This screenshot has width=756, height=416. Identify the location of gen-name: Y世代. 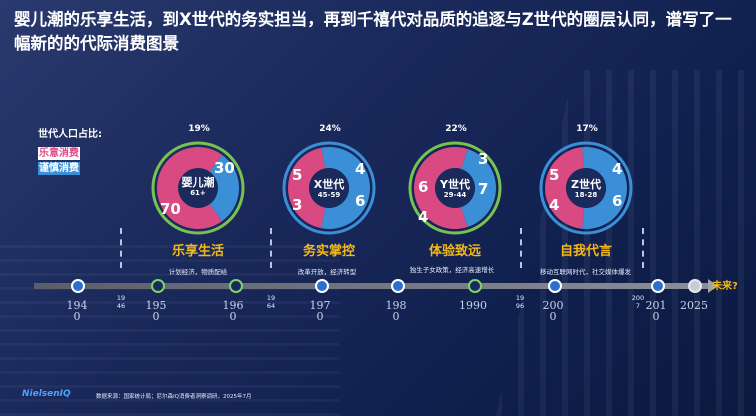
(455, 184).